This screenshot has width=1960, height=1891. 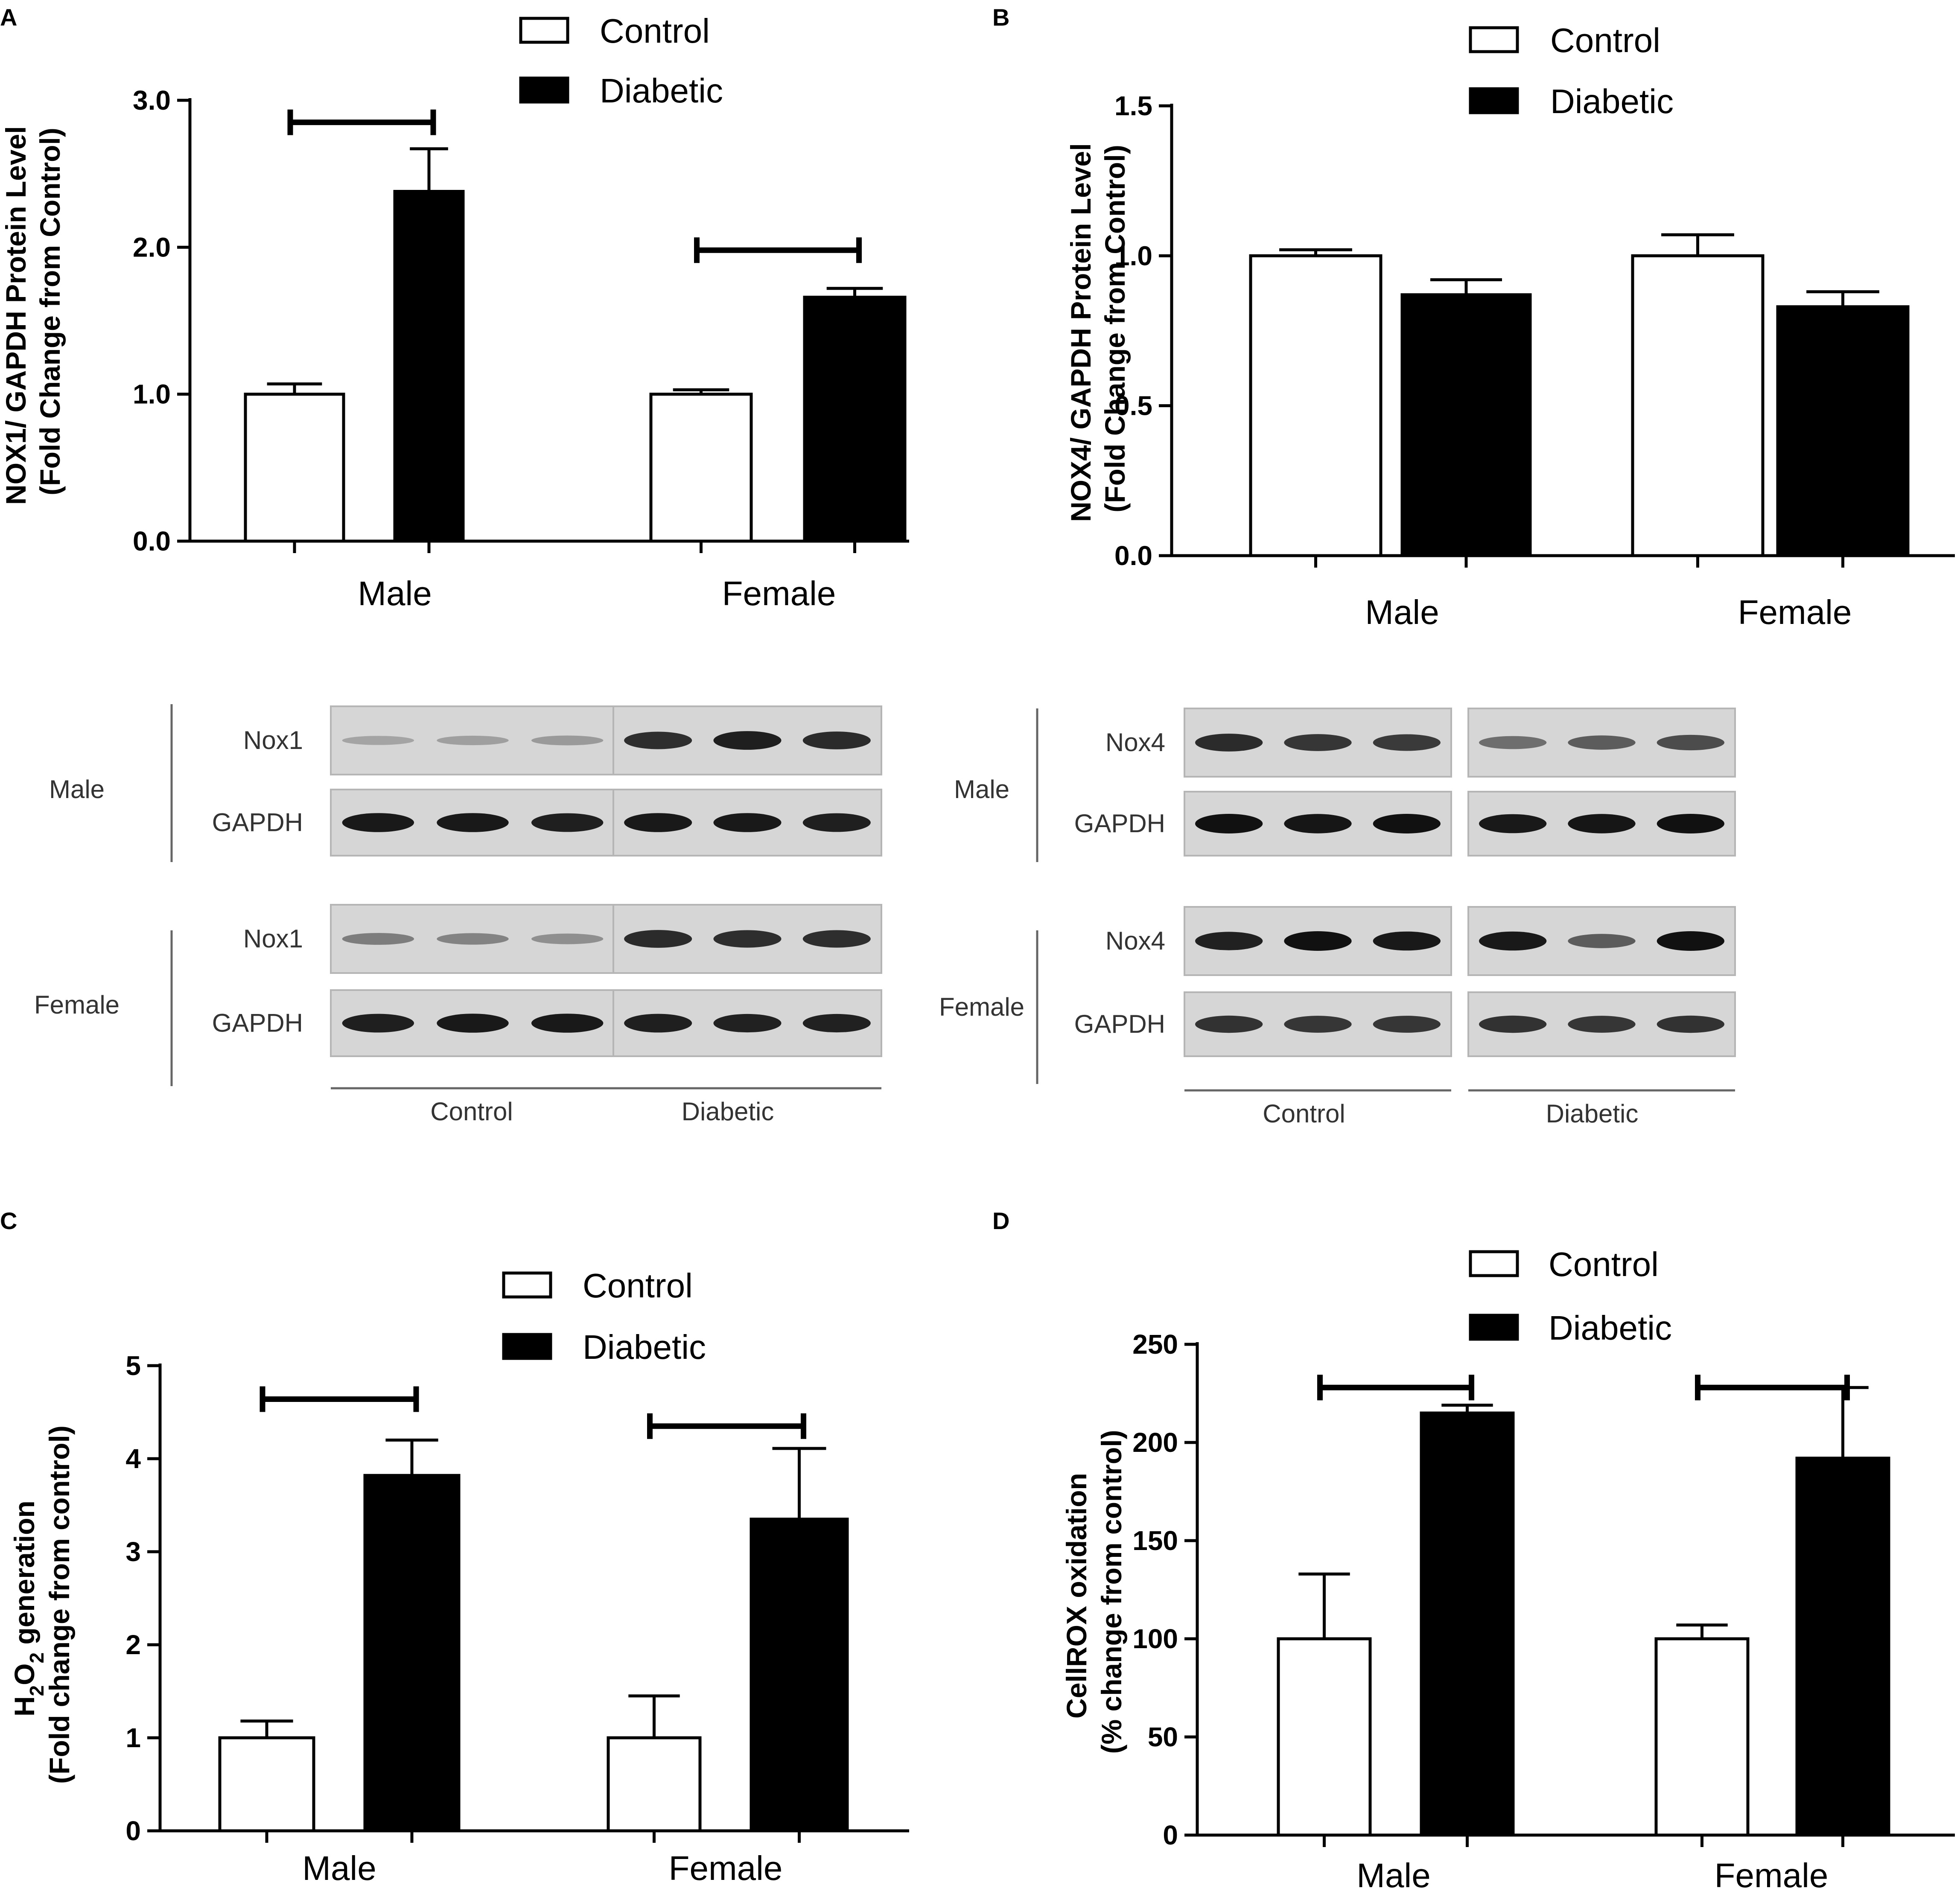 What do you see at coordinates (621, 61) in the screenshot?
I see `panel-a-legend: Control Diabetic` at bounding box center [621, 61].